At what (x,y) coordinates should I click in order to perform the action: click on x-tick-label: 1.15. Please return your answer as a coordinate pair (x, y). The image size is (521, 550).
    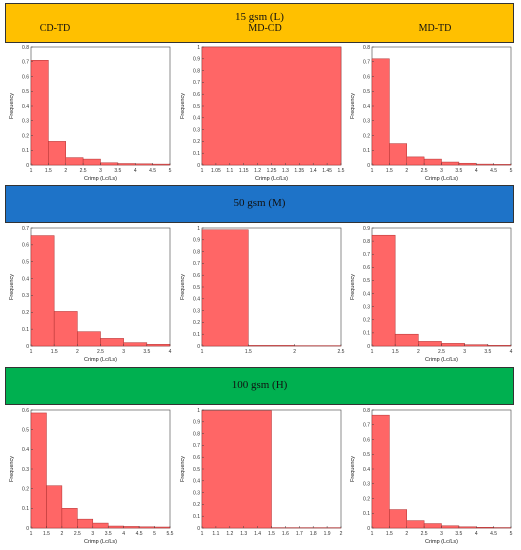
    Looking at the image, I should click on (244, 171).